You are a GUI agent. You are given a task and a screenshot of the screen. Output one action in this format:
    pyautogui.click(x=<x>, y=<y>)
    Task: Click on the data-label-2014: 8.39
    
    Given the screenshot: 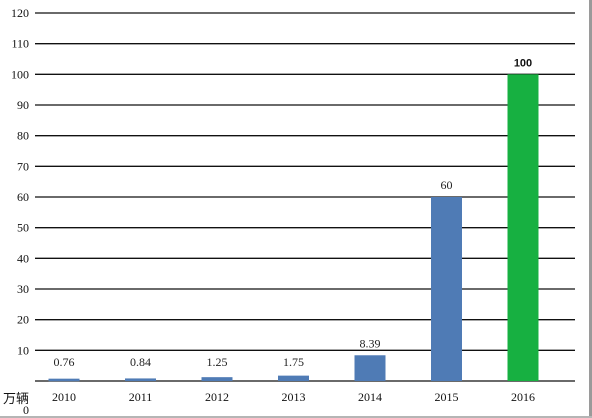 What is the action you would take?
    pyautogui.click(x=370, y=343)
    